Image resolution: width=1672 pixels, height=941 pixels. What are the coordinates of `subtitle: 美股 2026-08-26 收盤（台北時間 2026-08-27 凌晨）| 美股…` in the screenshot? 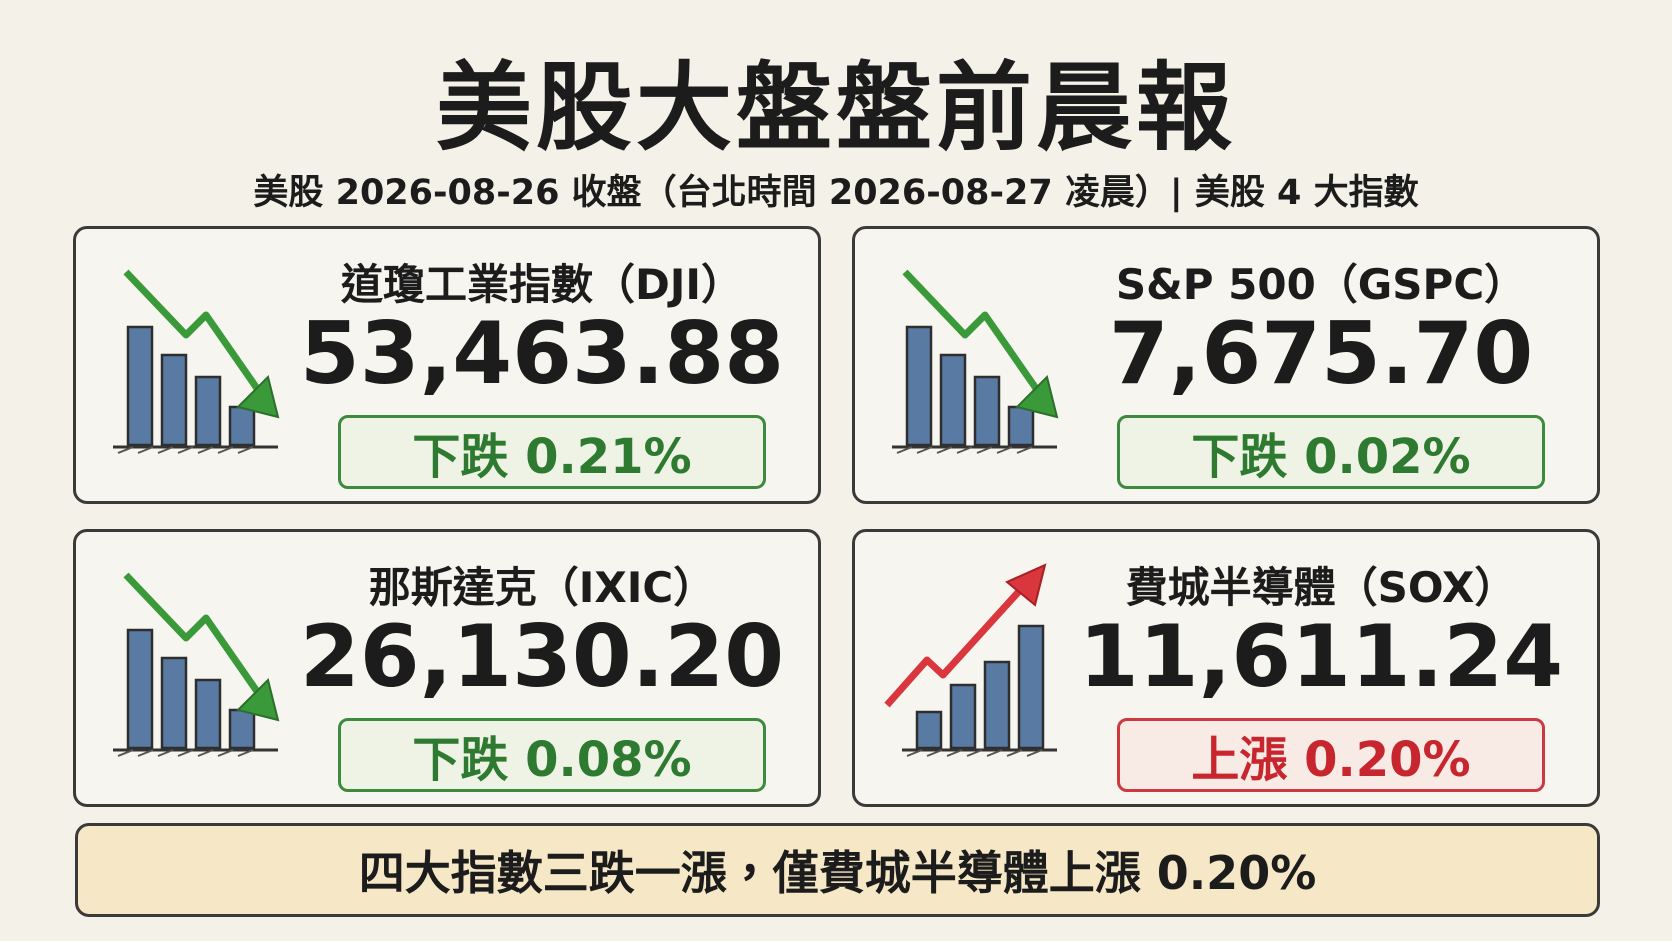 It's located at (836, 193).